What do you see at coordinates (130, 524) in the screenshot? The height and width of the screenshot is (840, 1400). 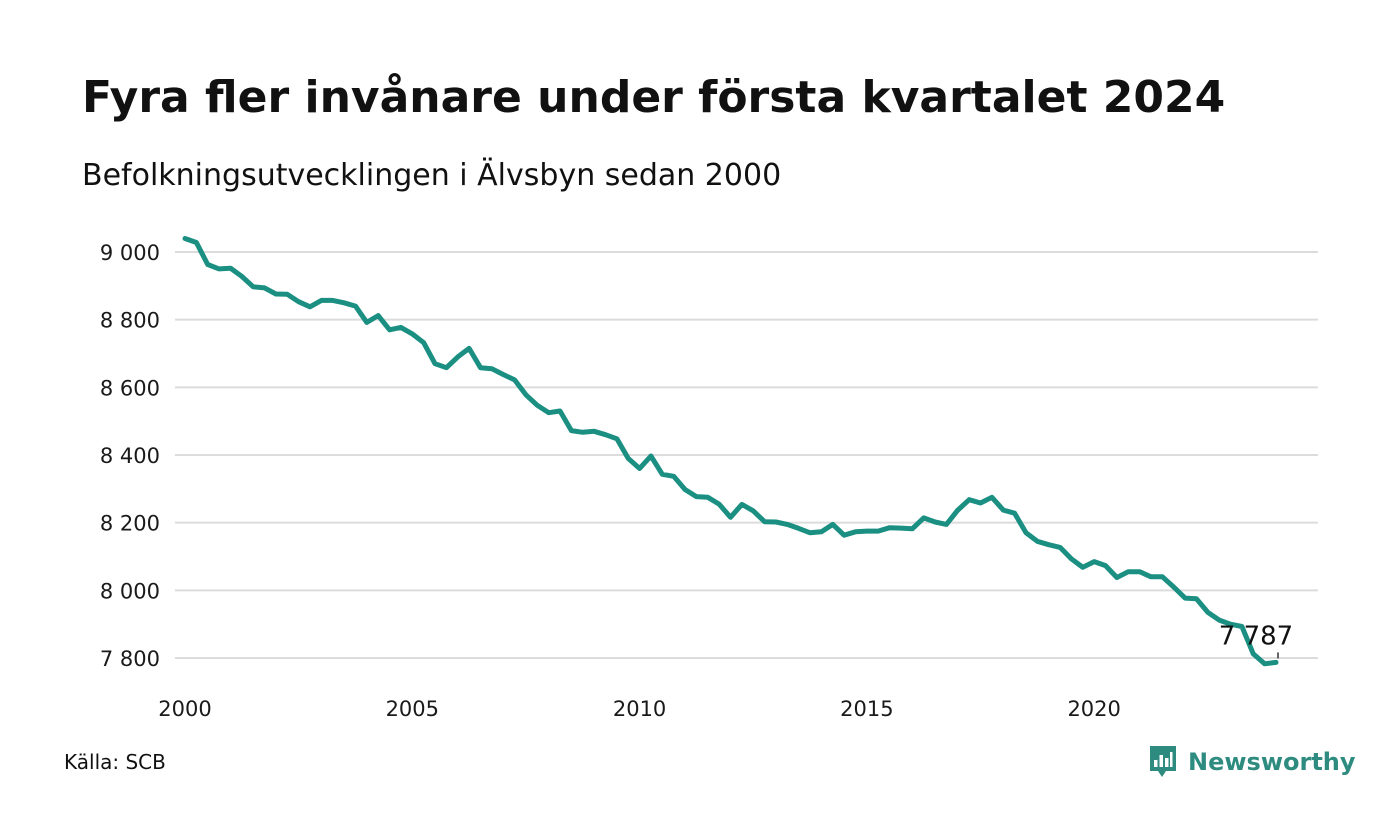 I see `y-tick-label: 8 200` at bounding box center [130, 524].